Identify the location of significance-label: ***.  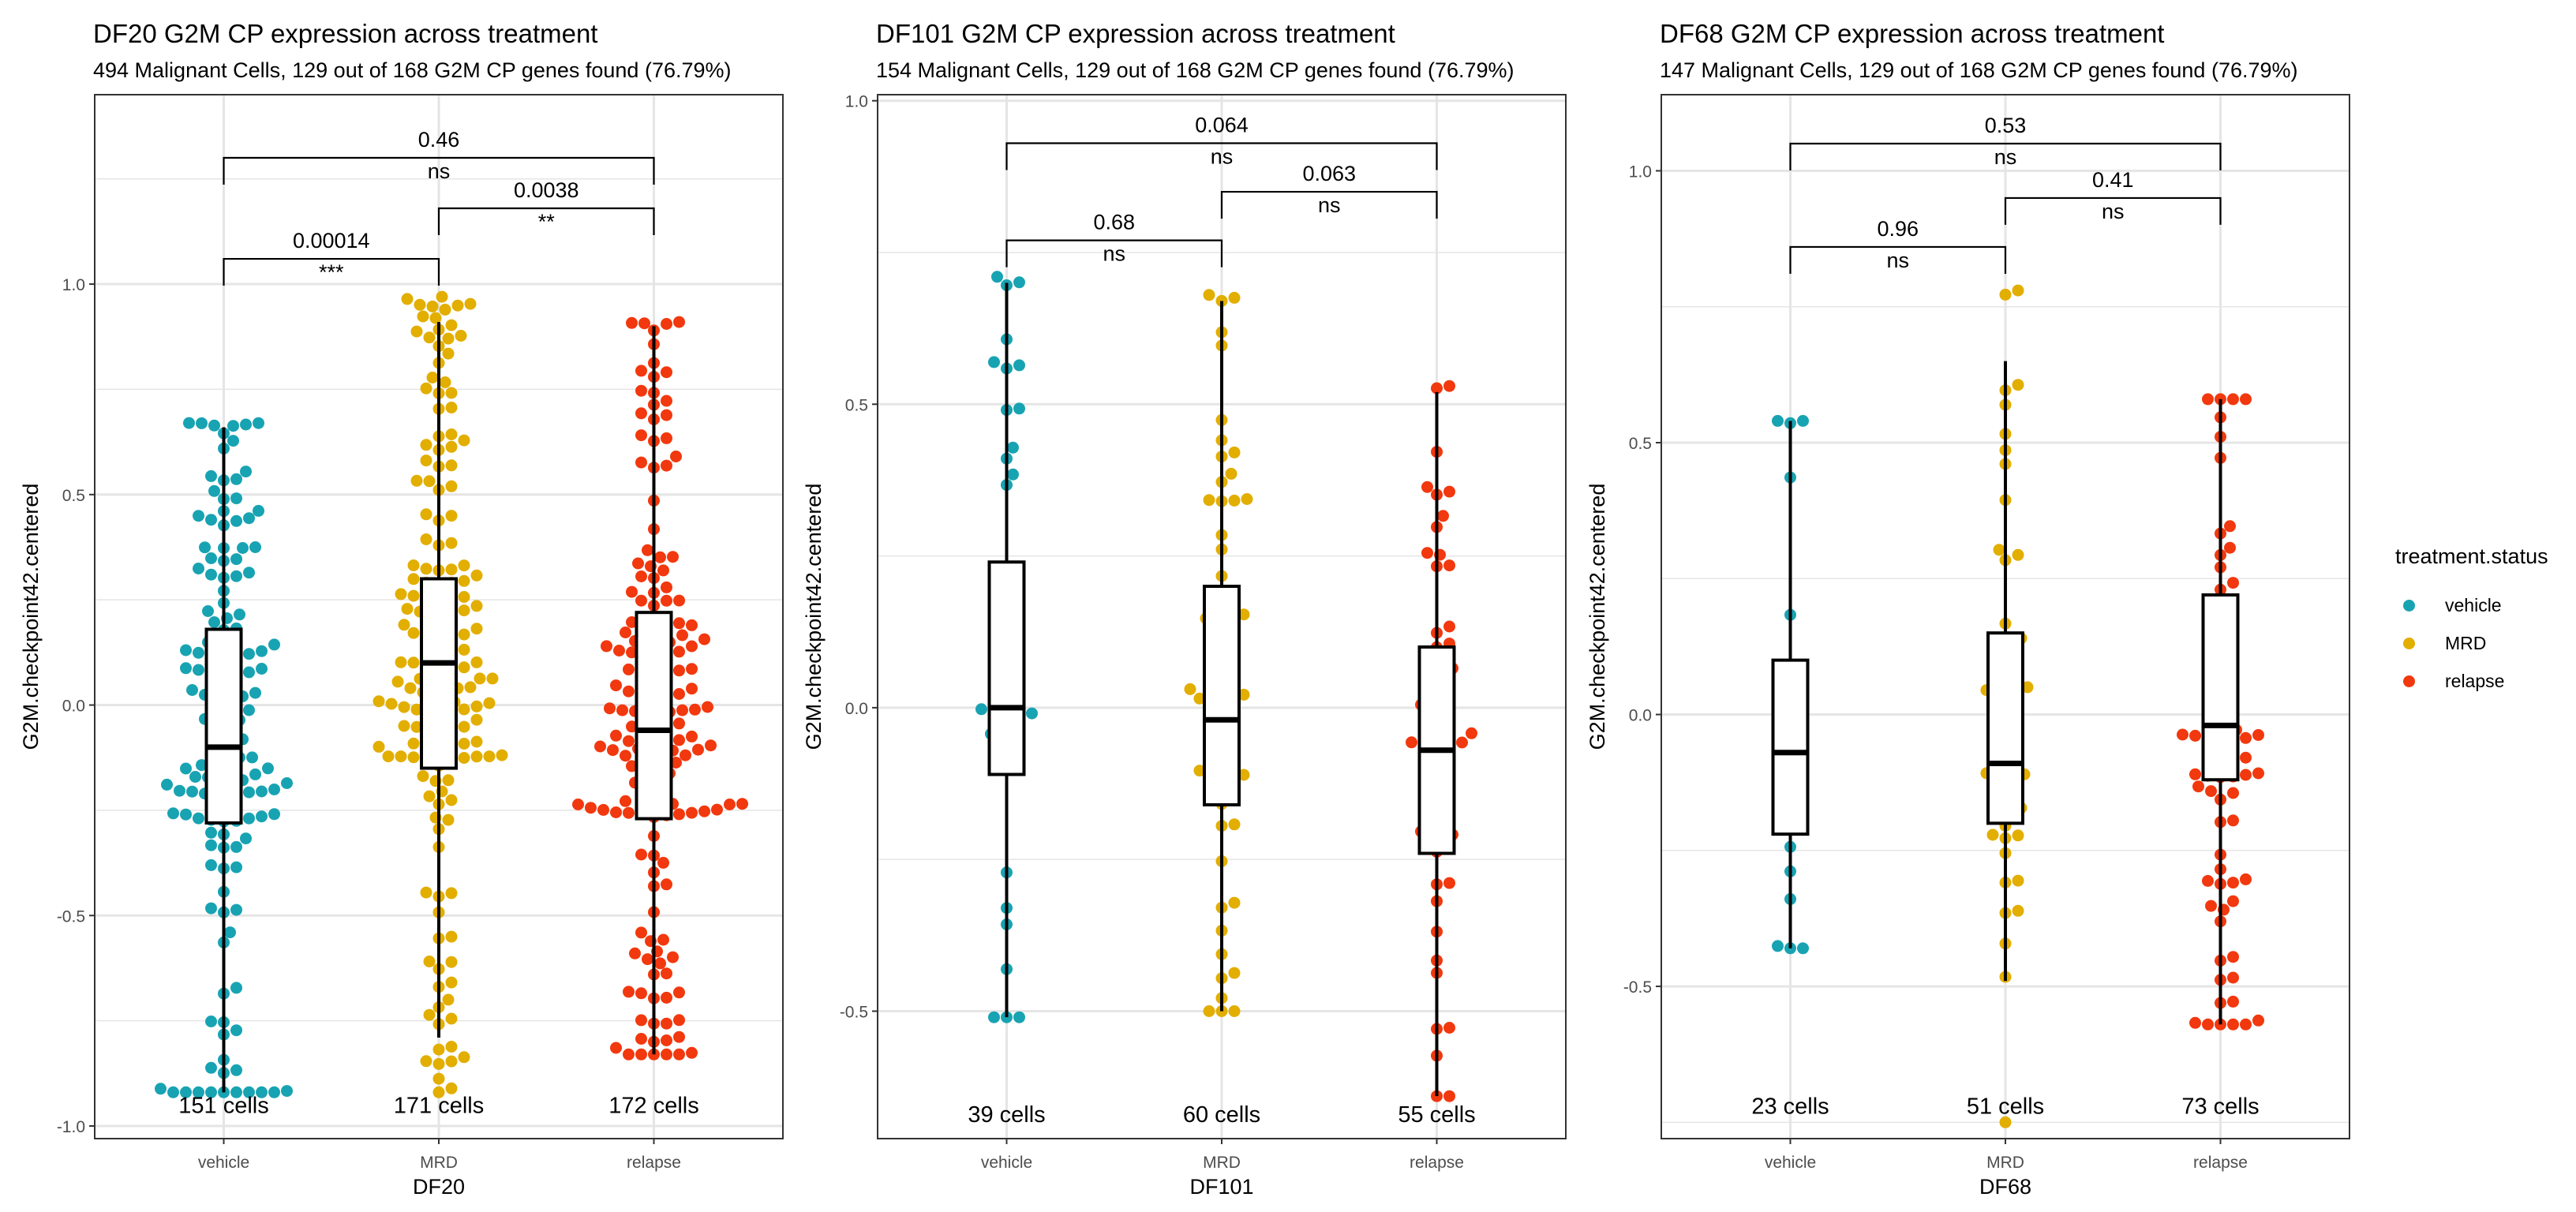
(331, 272).